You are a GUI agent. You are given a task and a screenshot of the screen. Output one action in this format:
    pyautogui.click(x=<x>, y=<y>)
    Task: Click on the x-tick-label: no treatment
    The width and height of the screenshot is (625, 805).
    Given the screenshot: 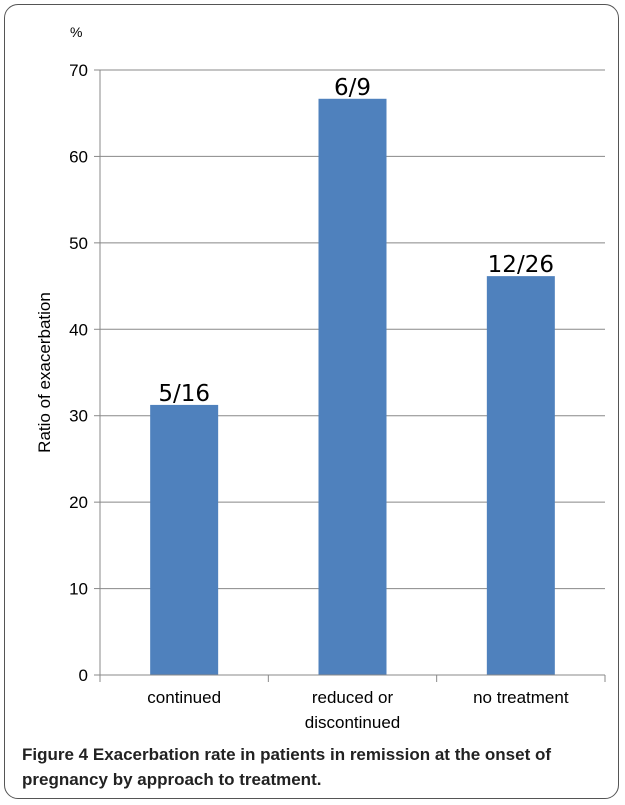 What is the action you would take?
    pyautogui.click(x=521, y=697)
    